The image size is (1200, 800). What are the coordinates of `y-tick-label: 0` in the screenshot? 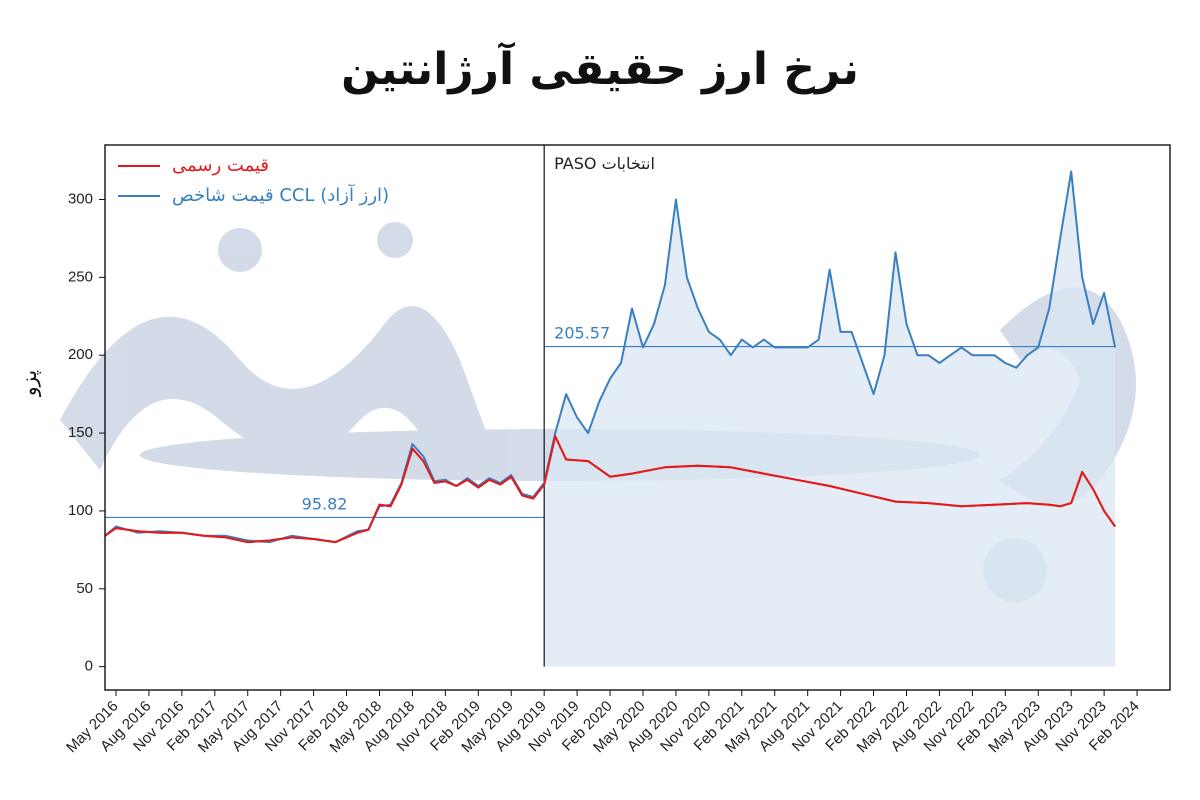 It's located at (89, 666).